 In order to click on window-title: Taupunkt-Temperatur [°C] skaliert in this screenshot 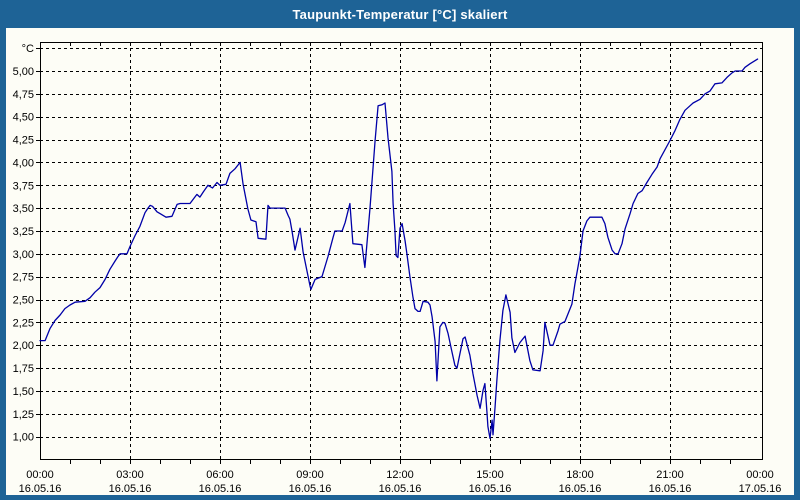, I will do `click(400, 14)`.